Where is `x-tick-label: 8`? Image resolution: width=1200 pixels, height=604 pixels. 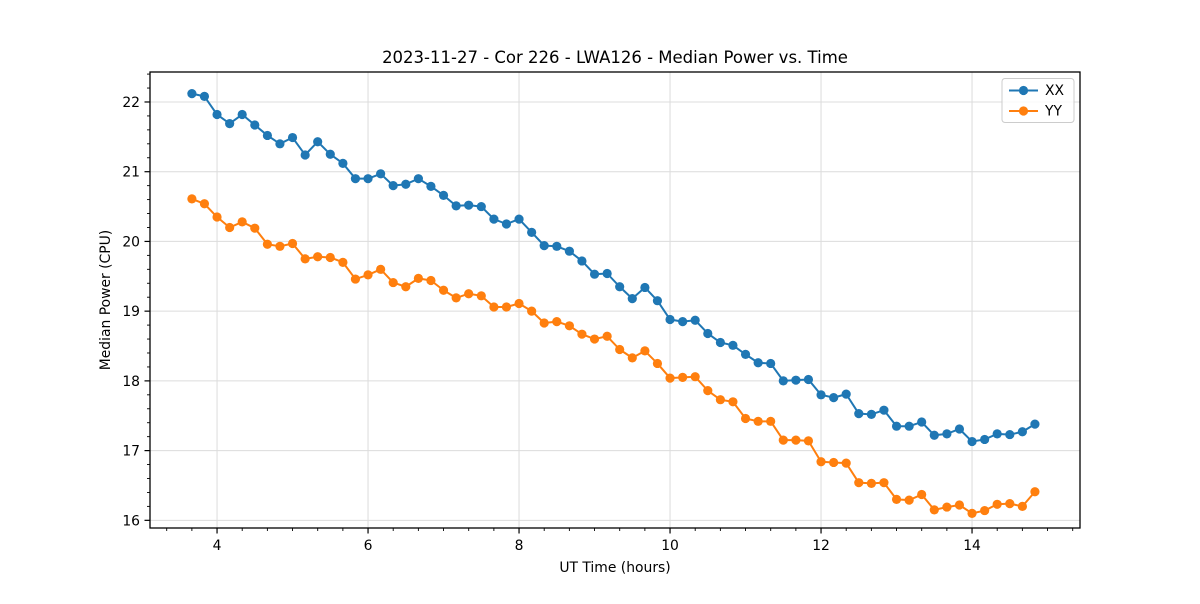
x-tick-label: 8 is located at coordinates (519, 546).